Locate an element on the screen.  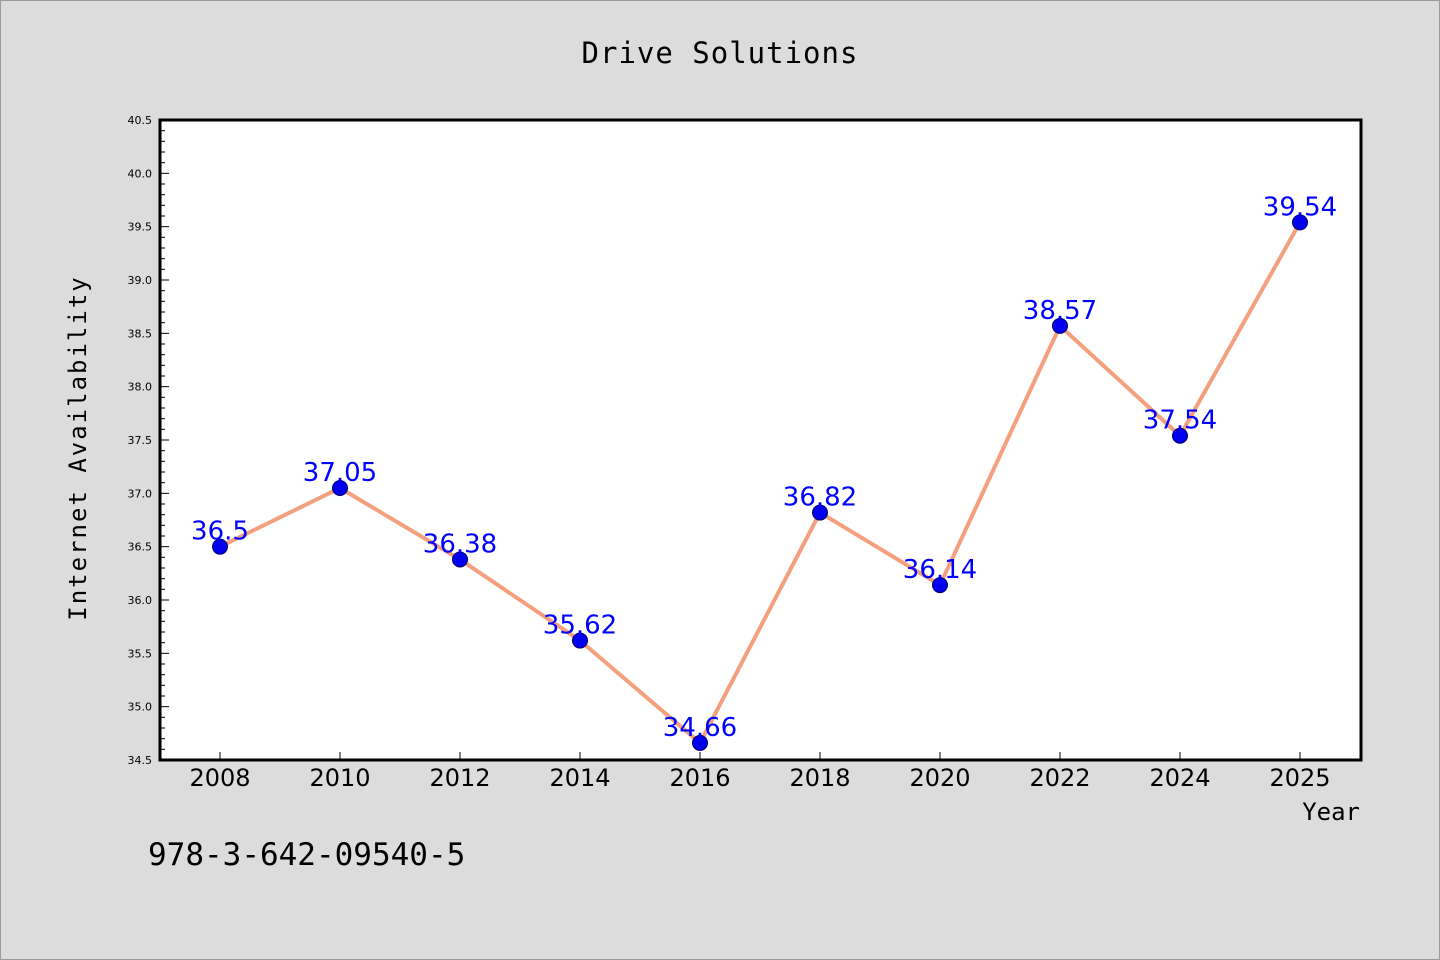
x-tick-label: 2012 is located at coordinates (459, 778).